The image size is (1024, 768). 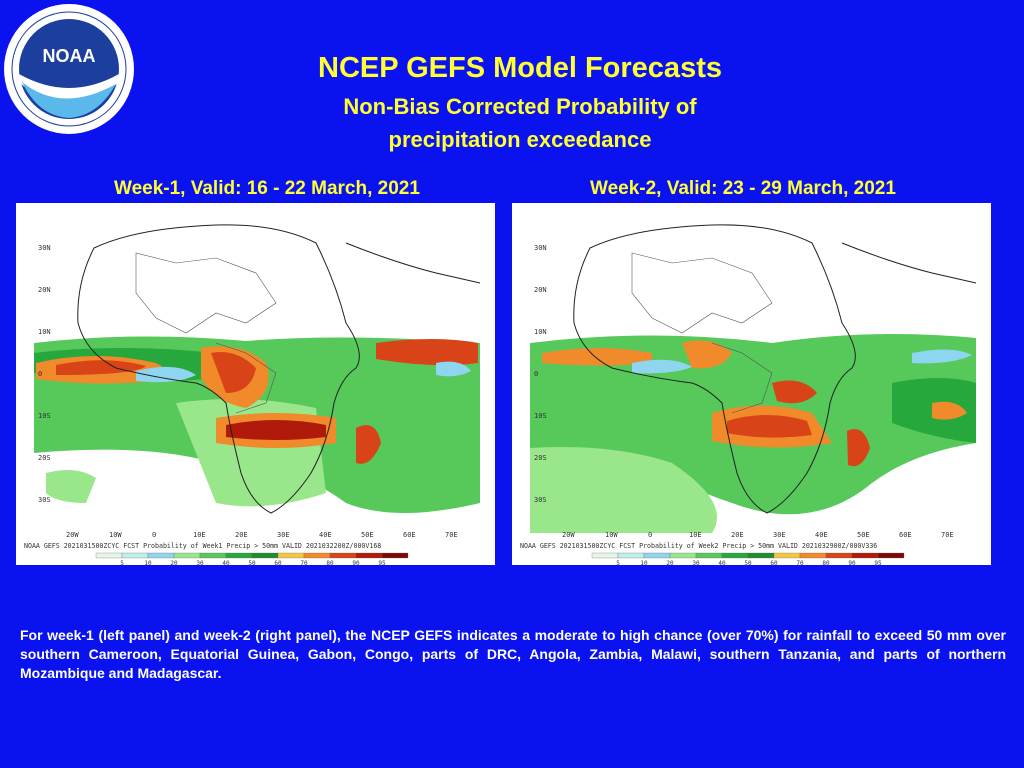 I want to click on svg-text: NOAA, so click(x=69, y=56).